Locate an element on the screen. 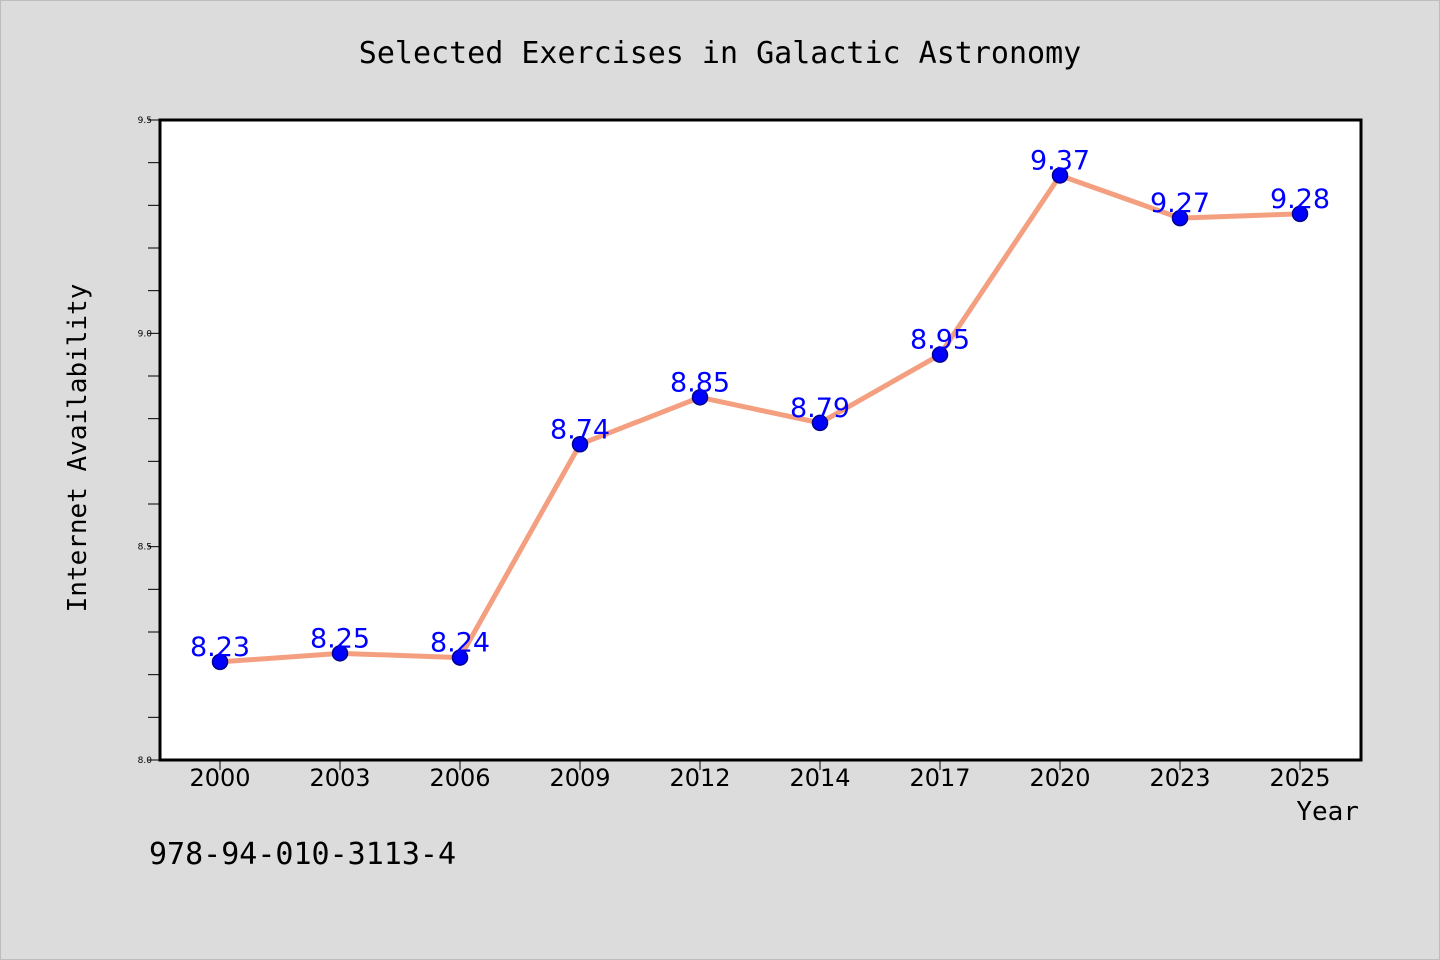 Image resolution: width=1440 pixels, height=960 pixels. x-axis-label: Year is located at coordinates (1327, 812).